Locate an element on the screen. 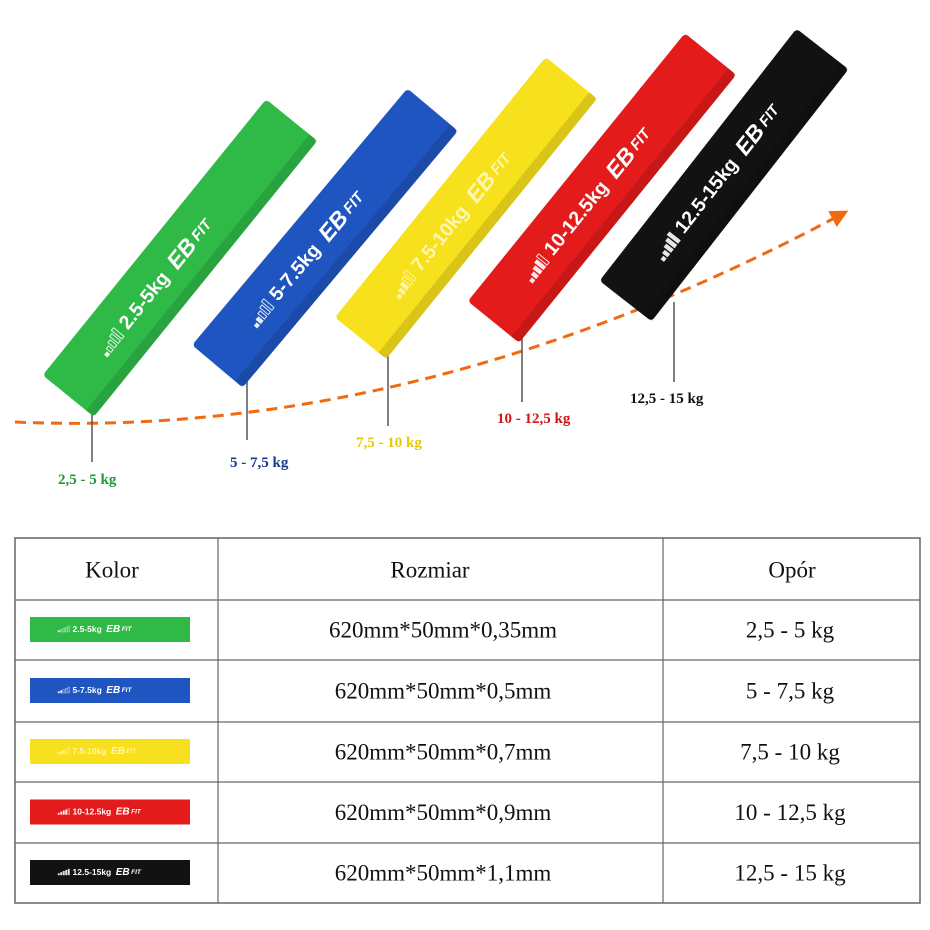 Image resolution: width=930 pixels, height=930 pixels. callout-label: 2,5 - 5 kg is located at coordinates (87, 480).